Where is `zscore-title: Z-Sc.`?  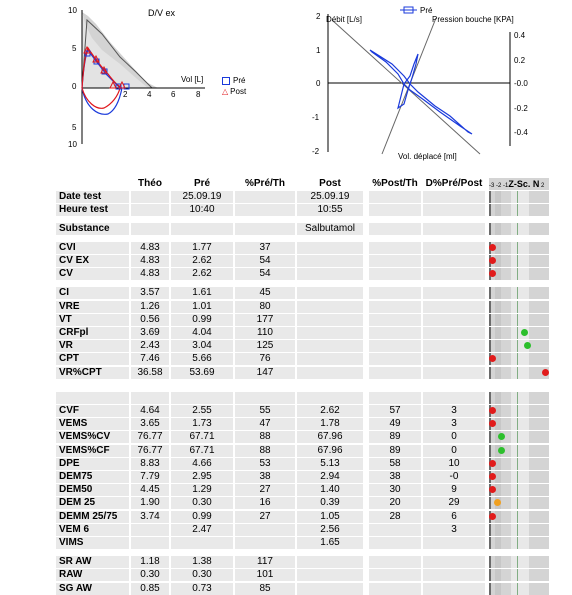 zscore-title: Z-Sc. is located at coordinates (519, 184).